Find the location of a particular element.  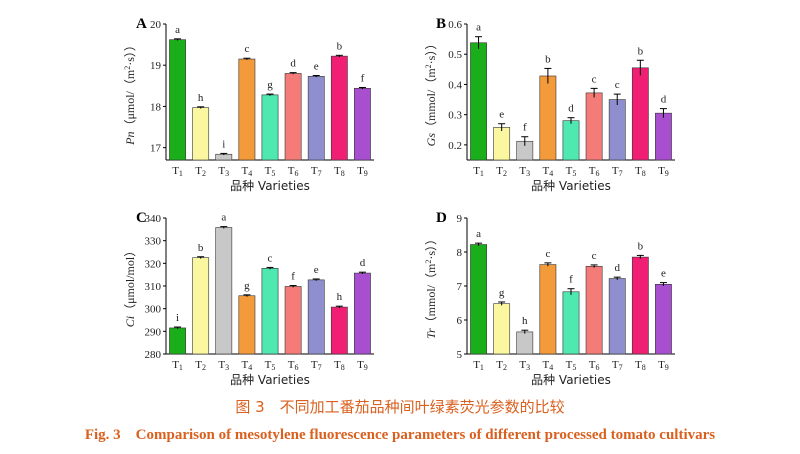

y-tick-label: 17 is located at coordinates (156, 149).